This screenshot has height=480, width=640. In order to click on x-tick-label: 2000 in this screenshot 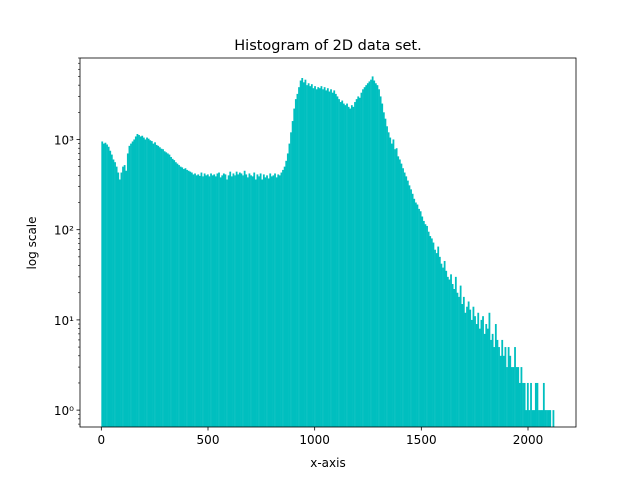, I will do `click(528, 440)`.